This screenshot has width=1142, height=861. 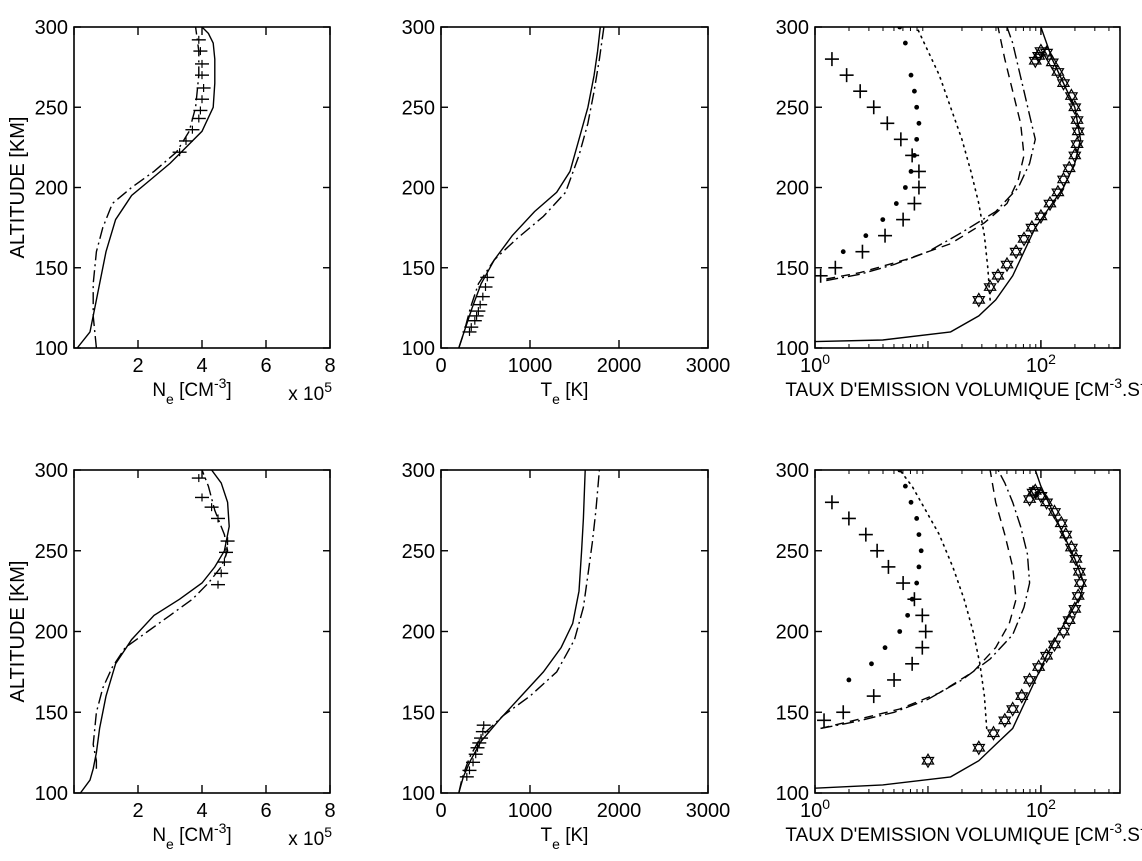 What do you see at coordinates (18, 632) in the screenshot?
I see `y-axis-label: ALTITUDE [KM]` at bounding box center [18, 632].